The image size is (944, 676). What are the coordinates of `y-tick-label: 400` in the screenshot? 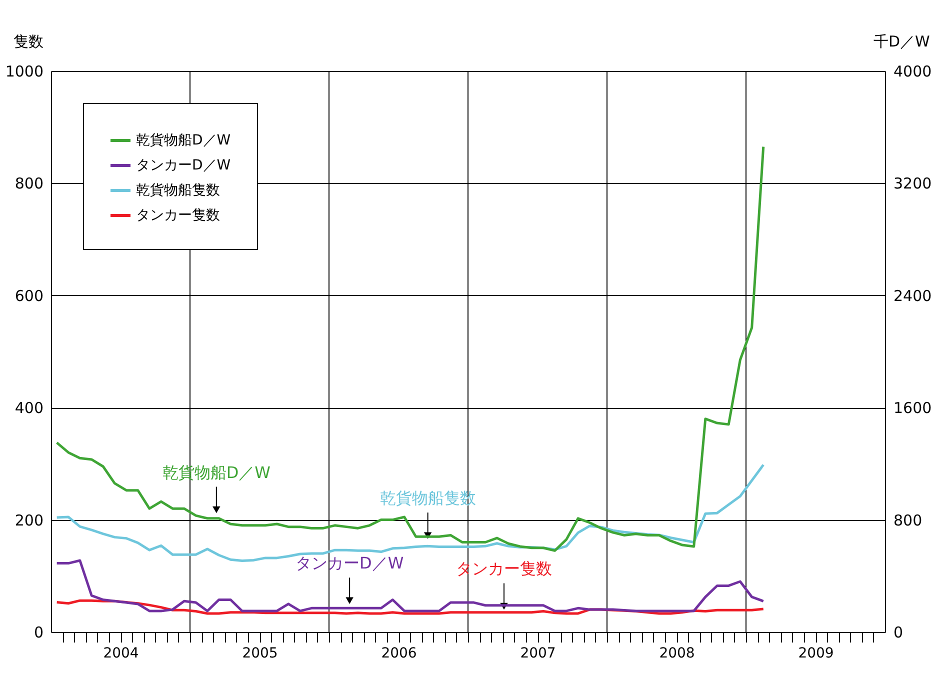 It's located at (29, 408).